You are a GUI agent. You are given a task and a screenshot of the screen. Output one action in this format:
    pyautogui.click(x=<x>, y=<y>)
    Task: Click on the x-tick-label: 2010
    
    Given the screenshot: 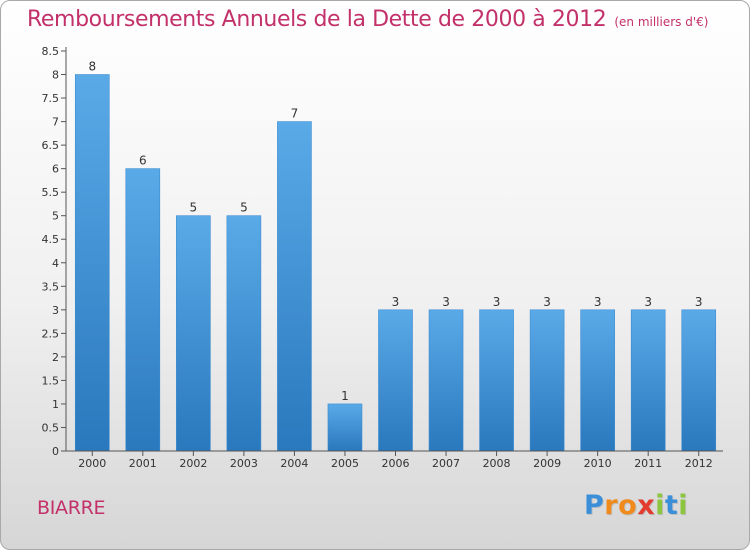 What is the action you would take?
    pyautogui.click(x=598, y=463)
    